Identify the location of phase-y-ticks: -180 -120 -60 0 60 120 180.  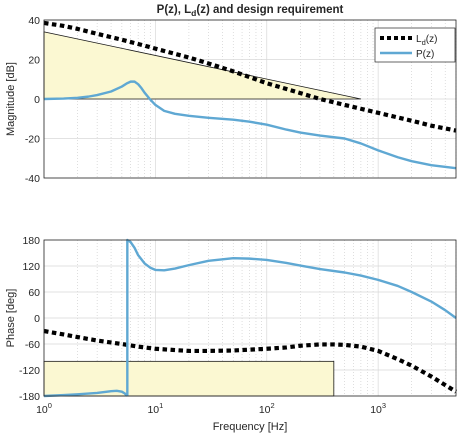
(29, 319).